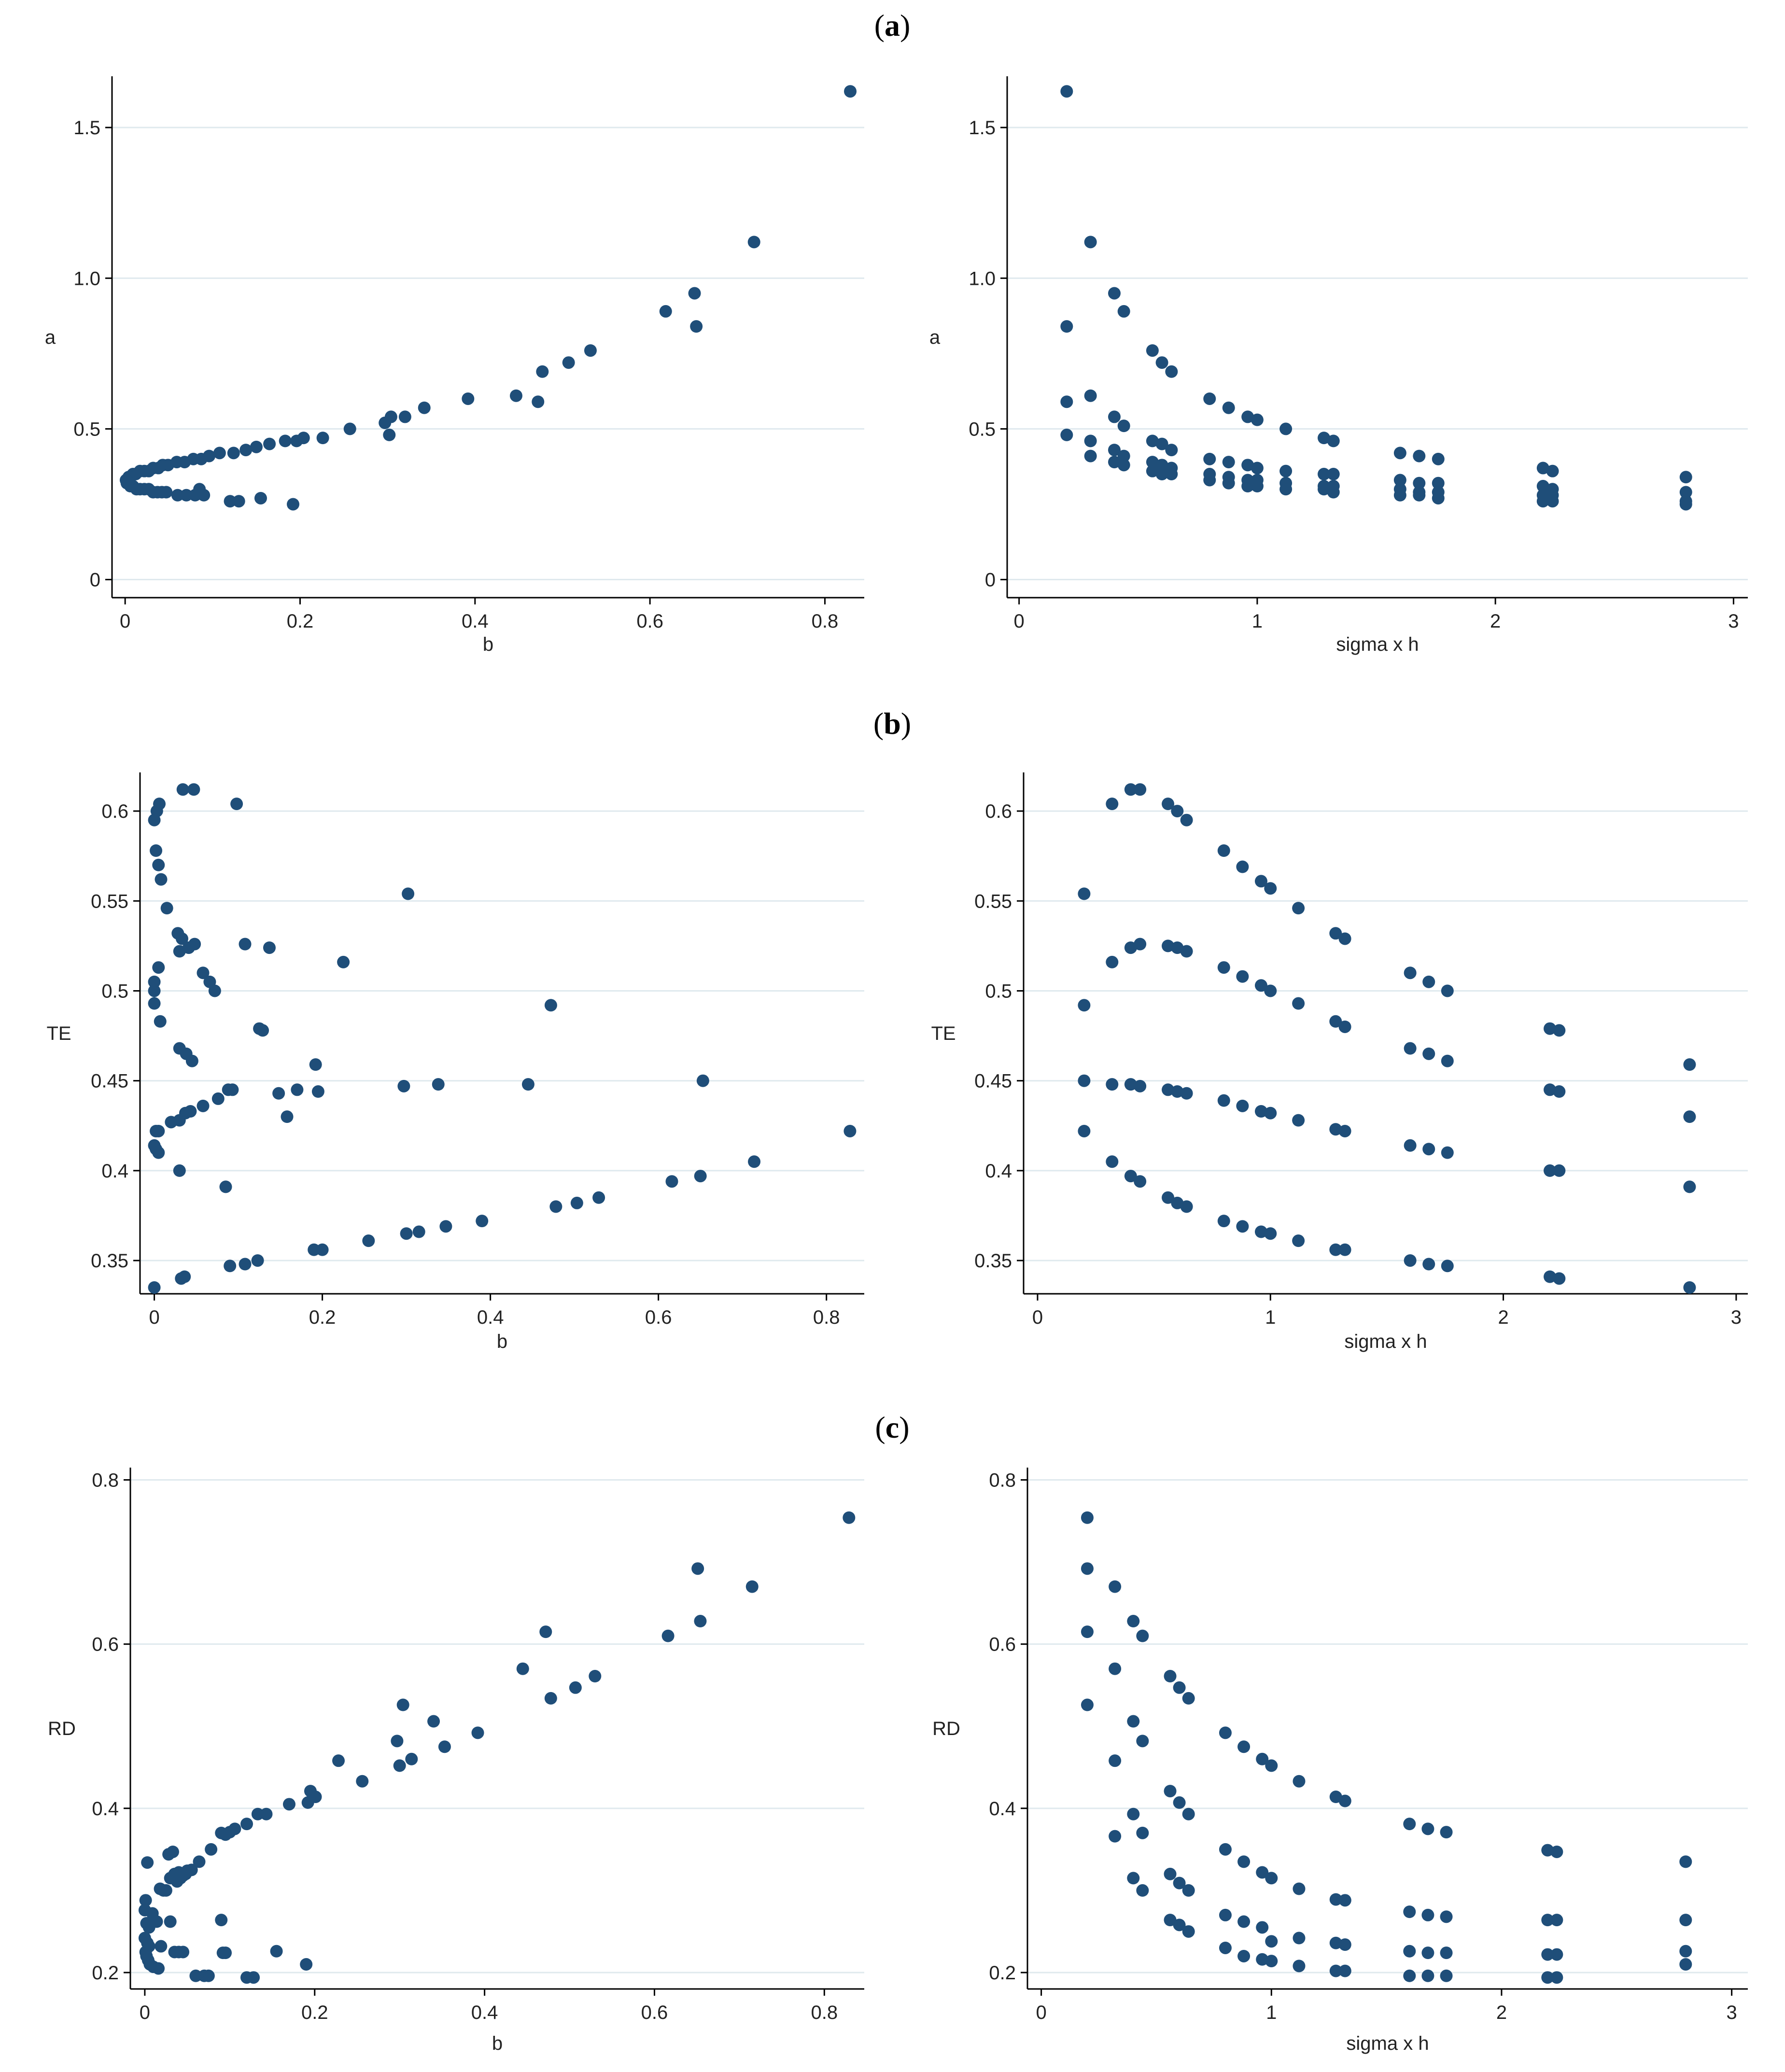  Describe the element at coordinates (87, 430) in the screenshot. I see `y-tick-label: 0.5` at that location.